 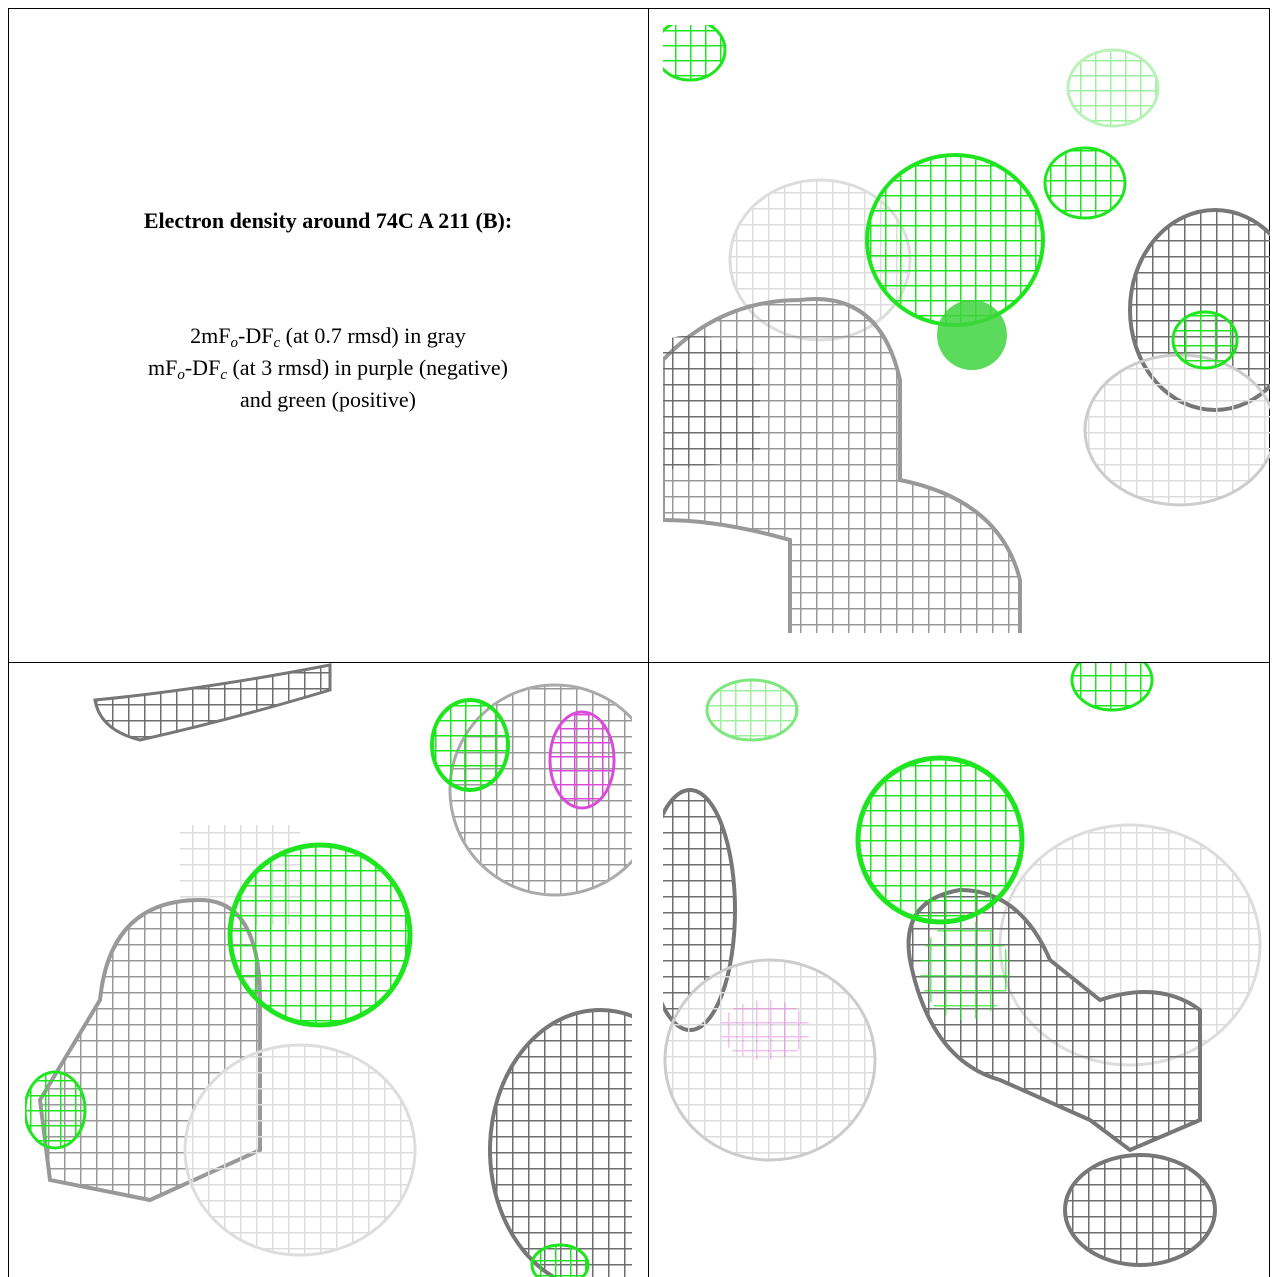 I want to click on legend-line: 2mFo-DFc (at 0.7 rmsd) in gray, so click(x=328, y=336).